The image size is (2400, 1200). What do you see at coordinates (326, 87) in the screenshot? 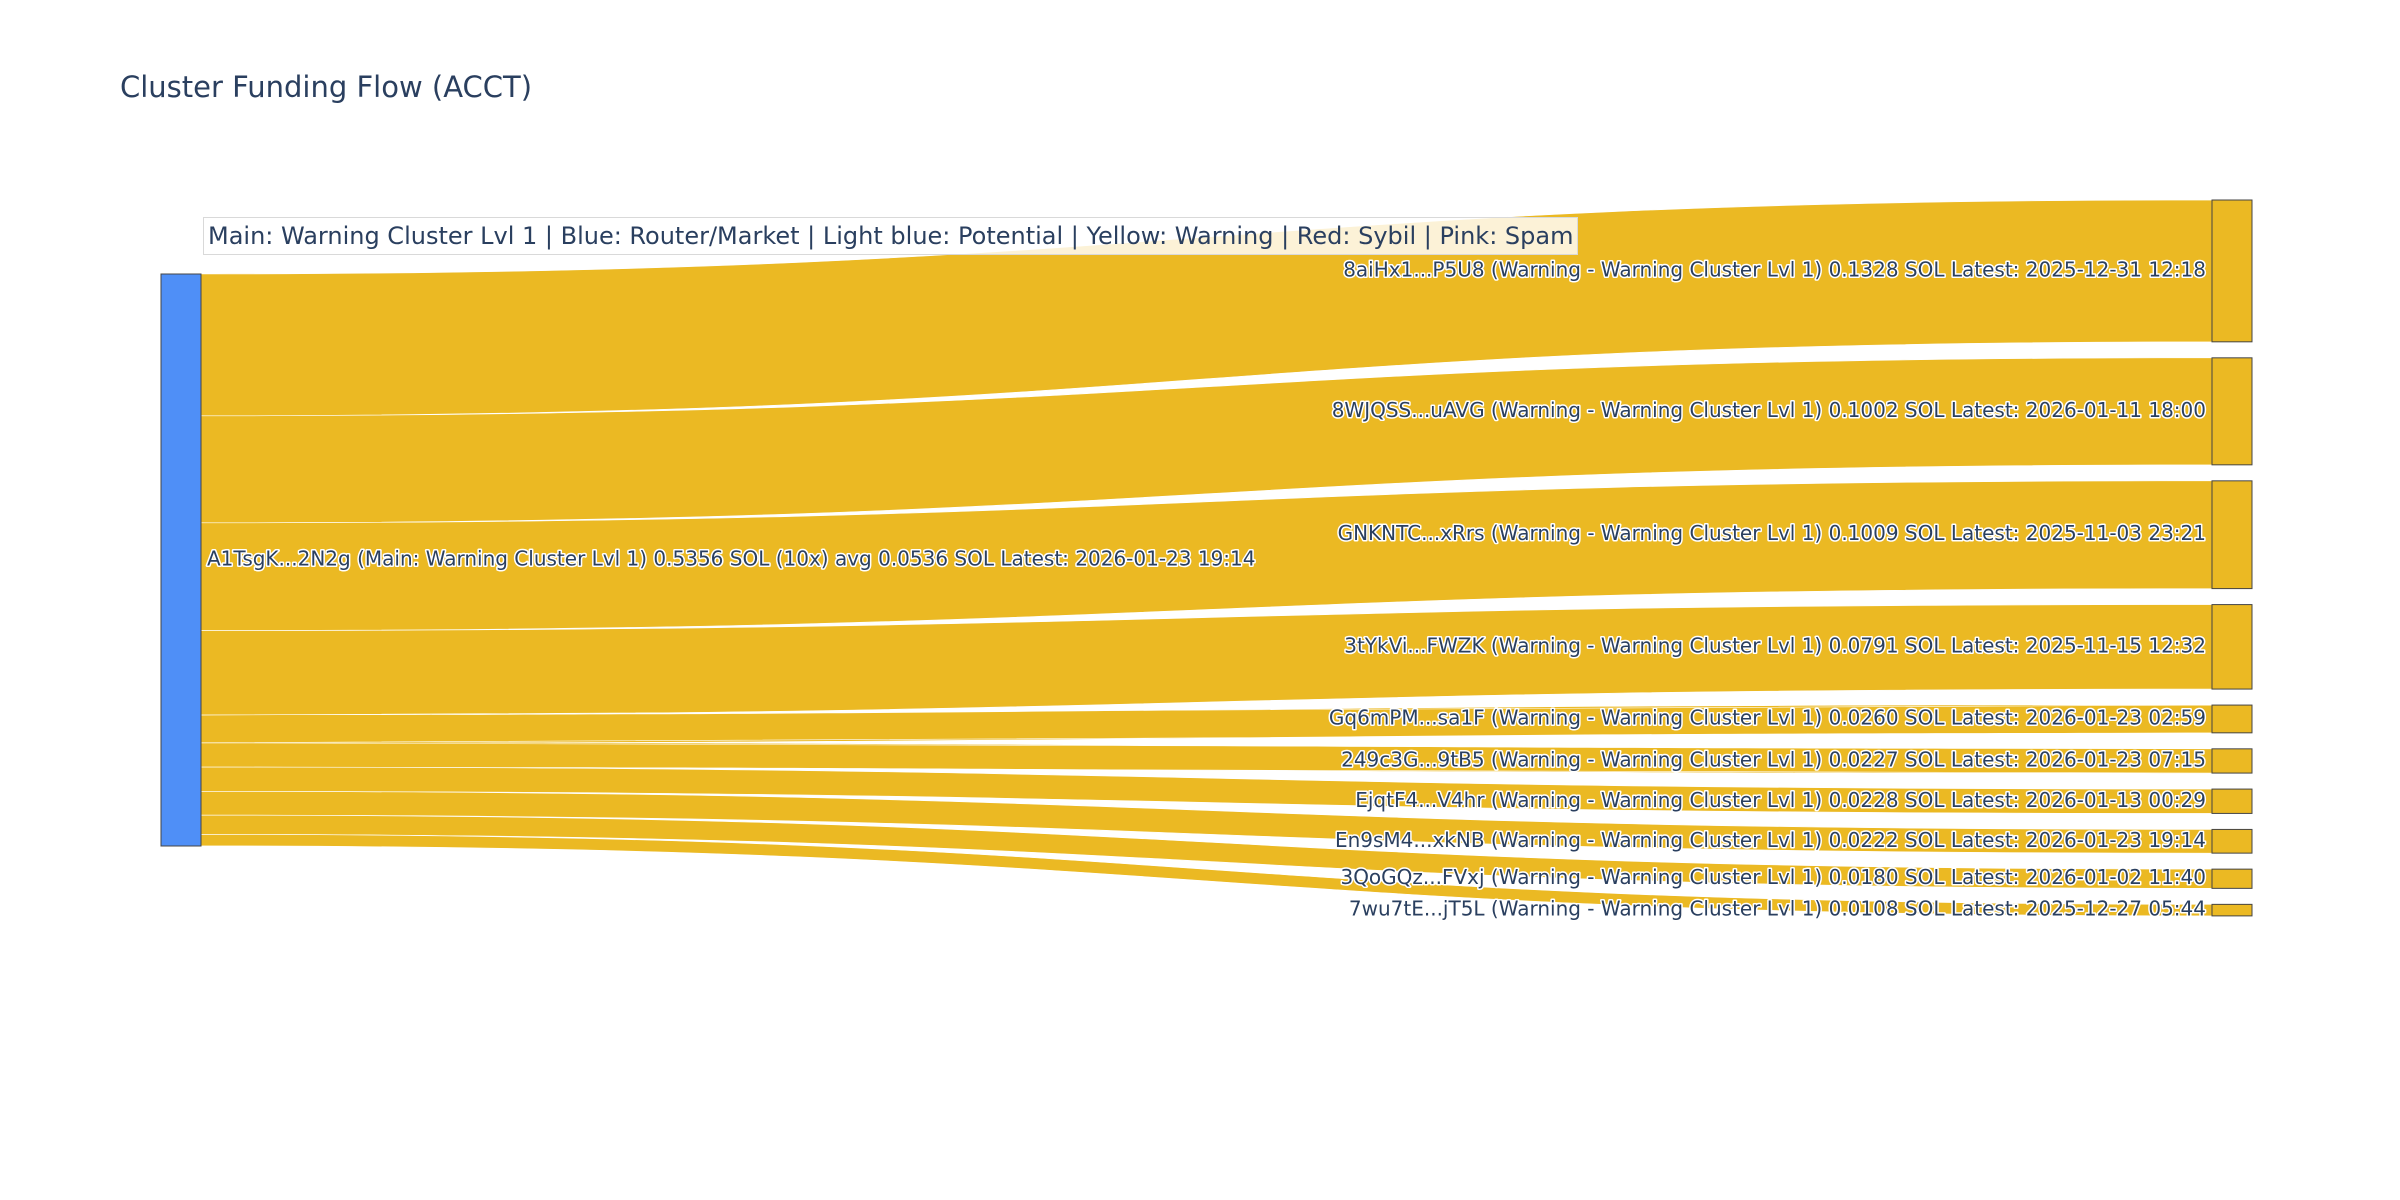
I see `chart-title: Cluster Funding Flow (ACCT)` at bounding box center [326, 87].